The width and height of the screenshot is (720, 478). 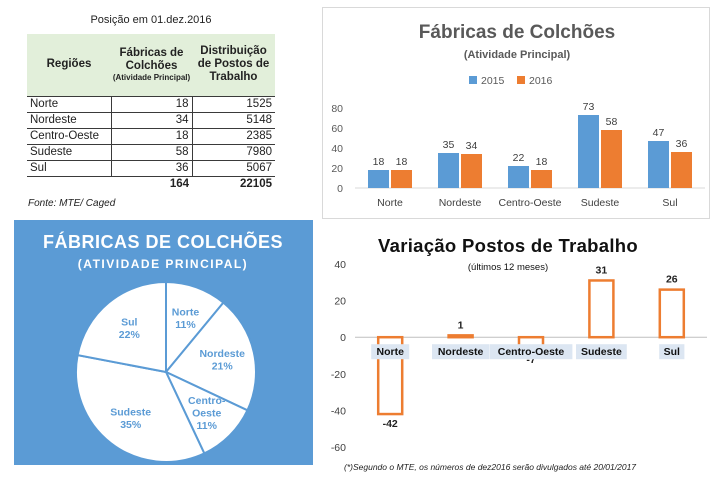 What do you see at coordinates (338, 411) in the screenshot?
I see `y-tick-label: -40` at bounding box center [338, 411].